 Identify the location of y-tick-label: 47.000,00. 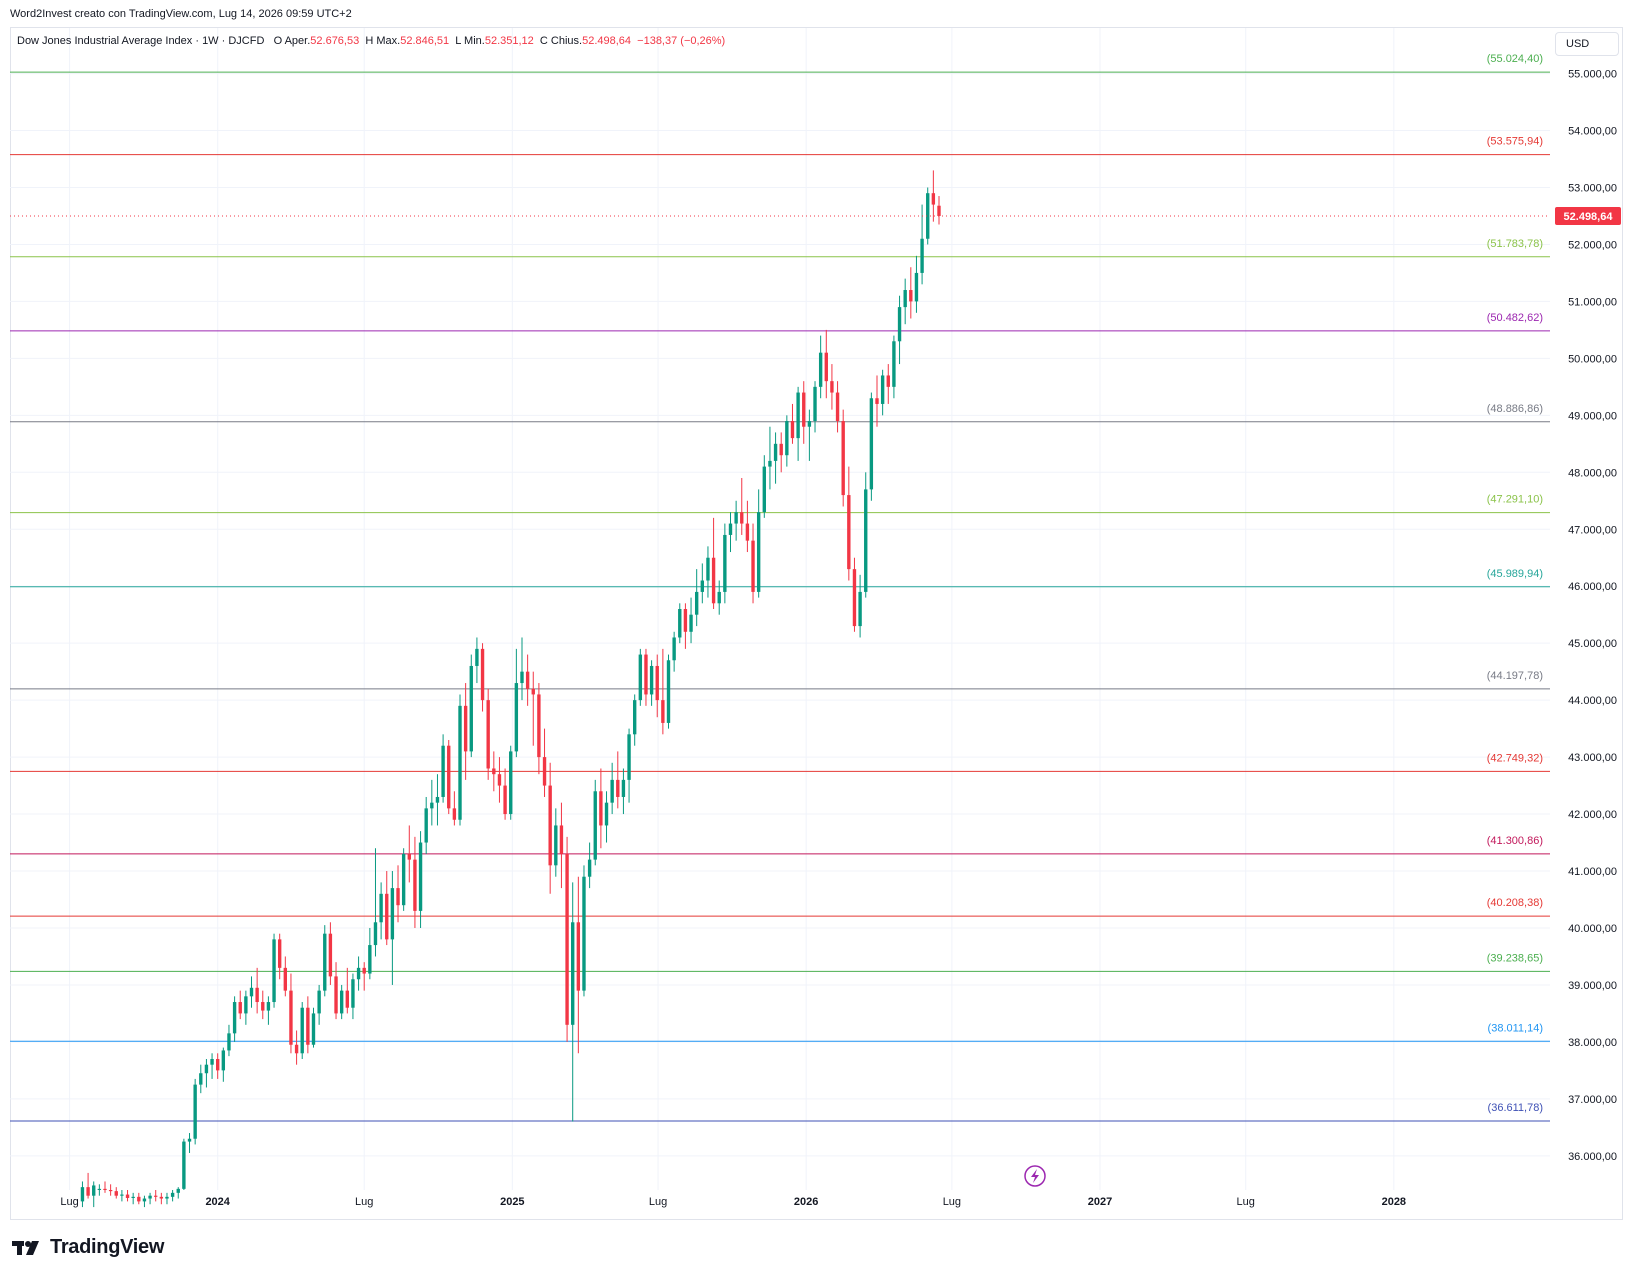
(1592, 530).